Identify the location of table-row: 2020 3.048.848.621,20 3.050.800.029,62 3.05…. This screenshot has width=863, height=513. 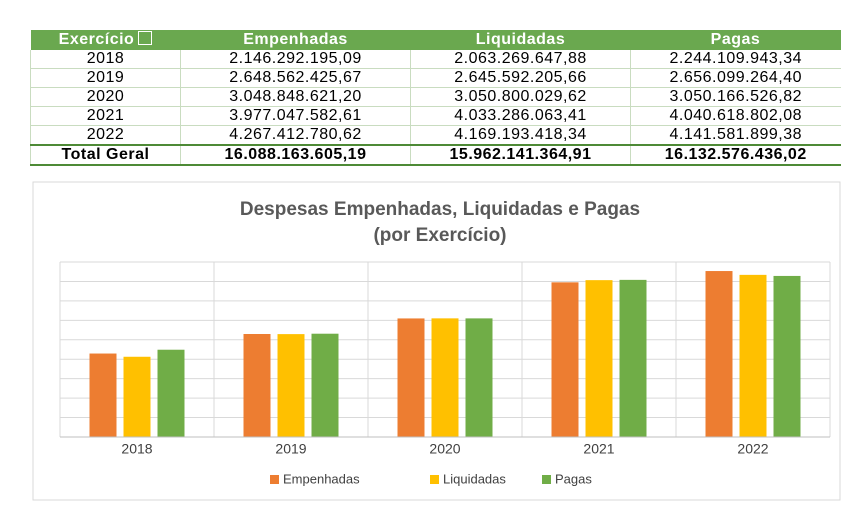
(435, 97).